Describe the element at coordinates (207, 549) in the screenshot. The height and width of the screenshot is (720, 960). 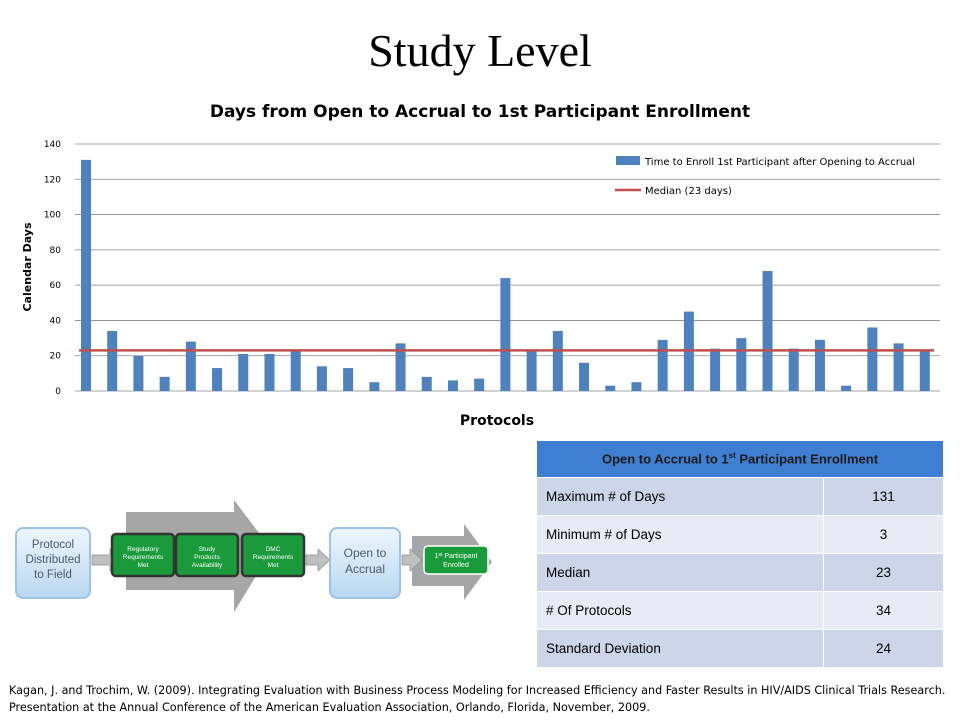
I see `study-products-line1: Study` at that location.